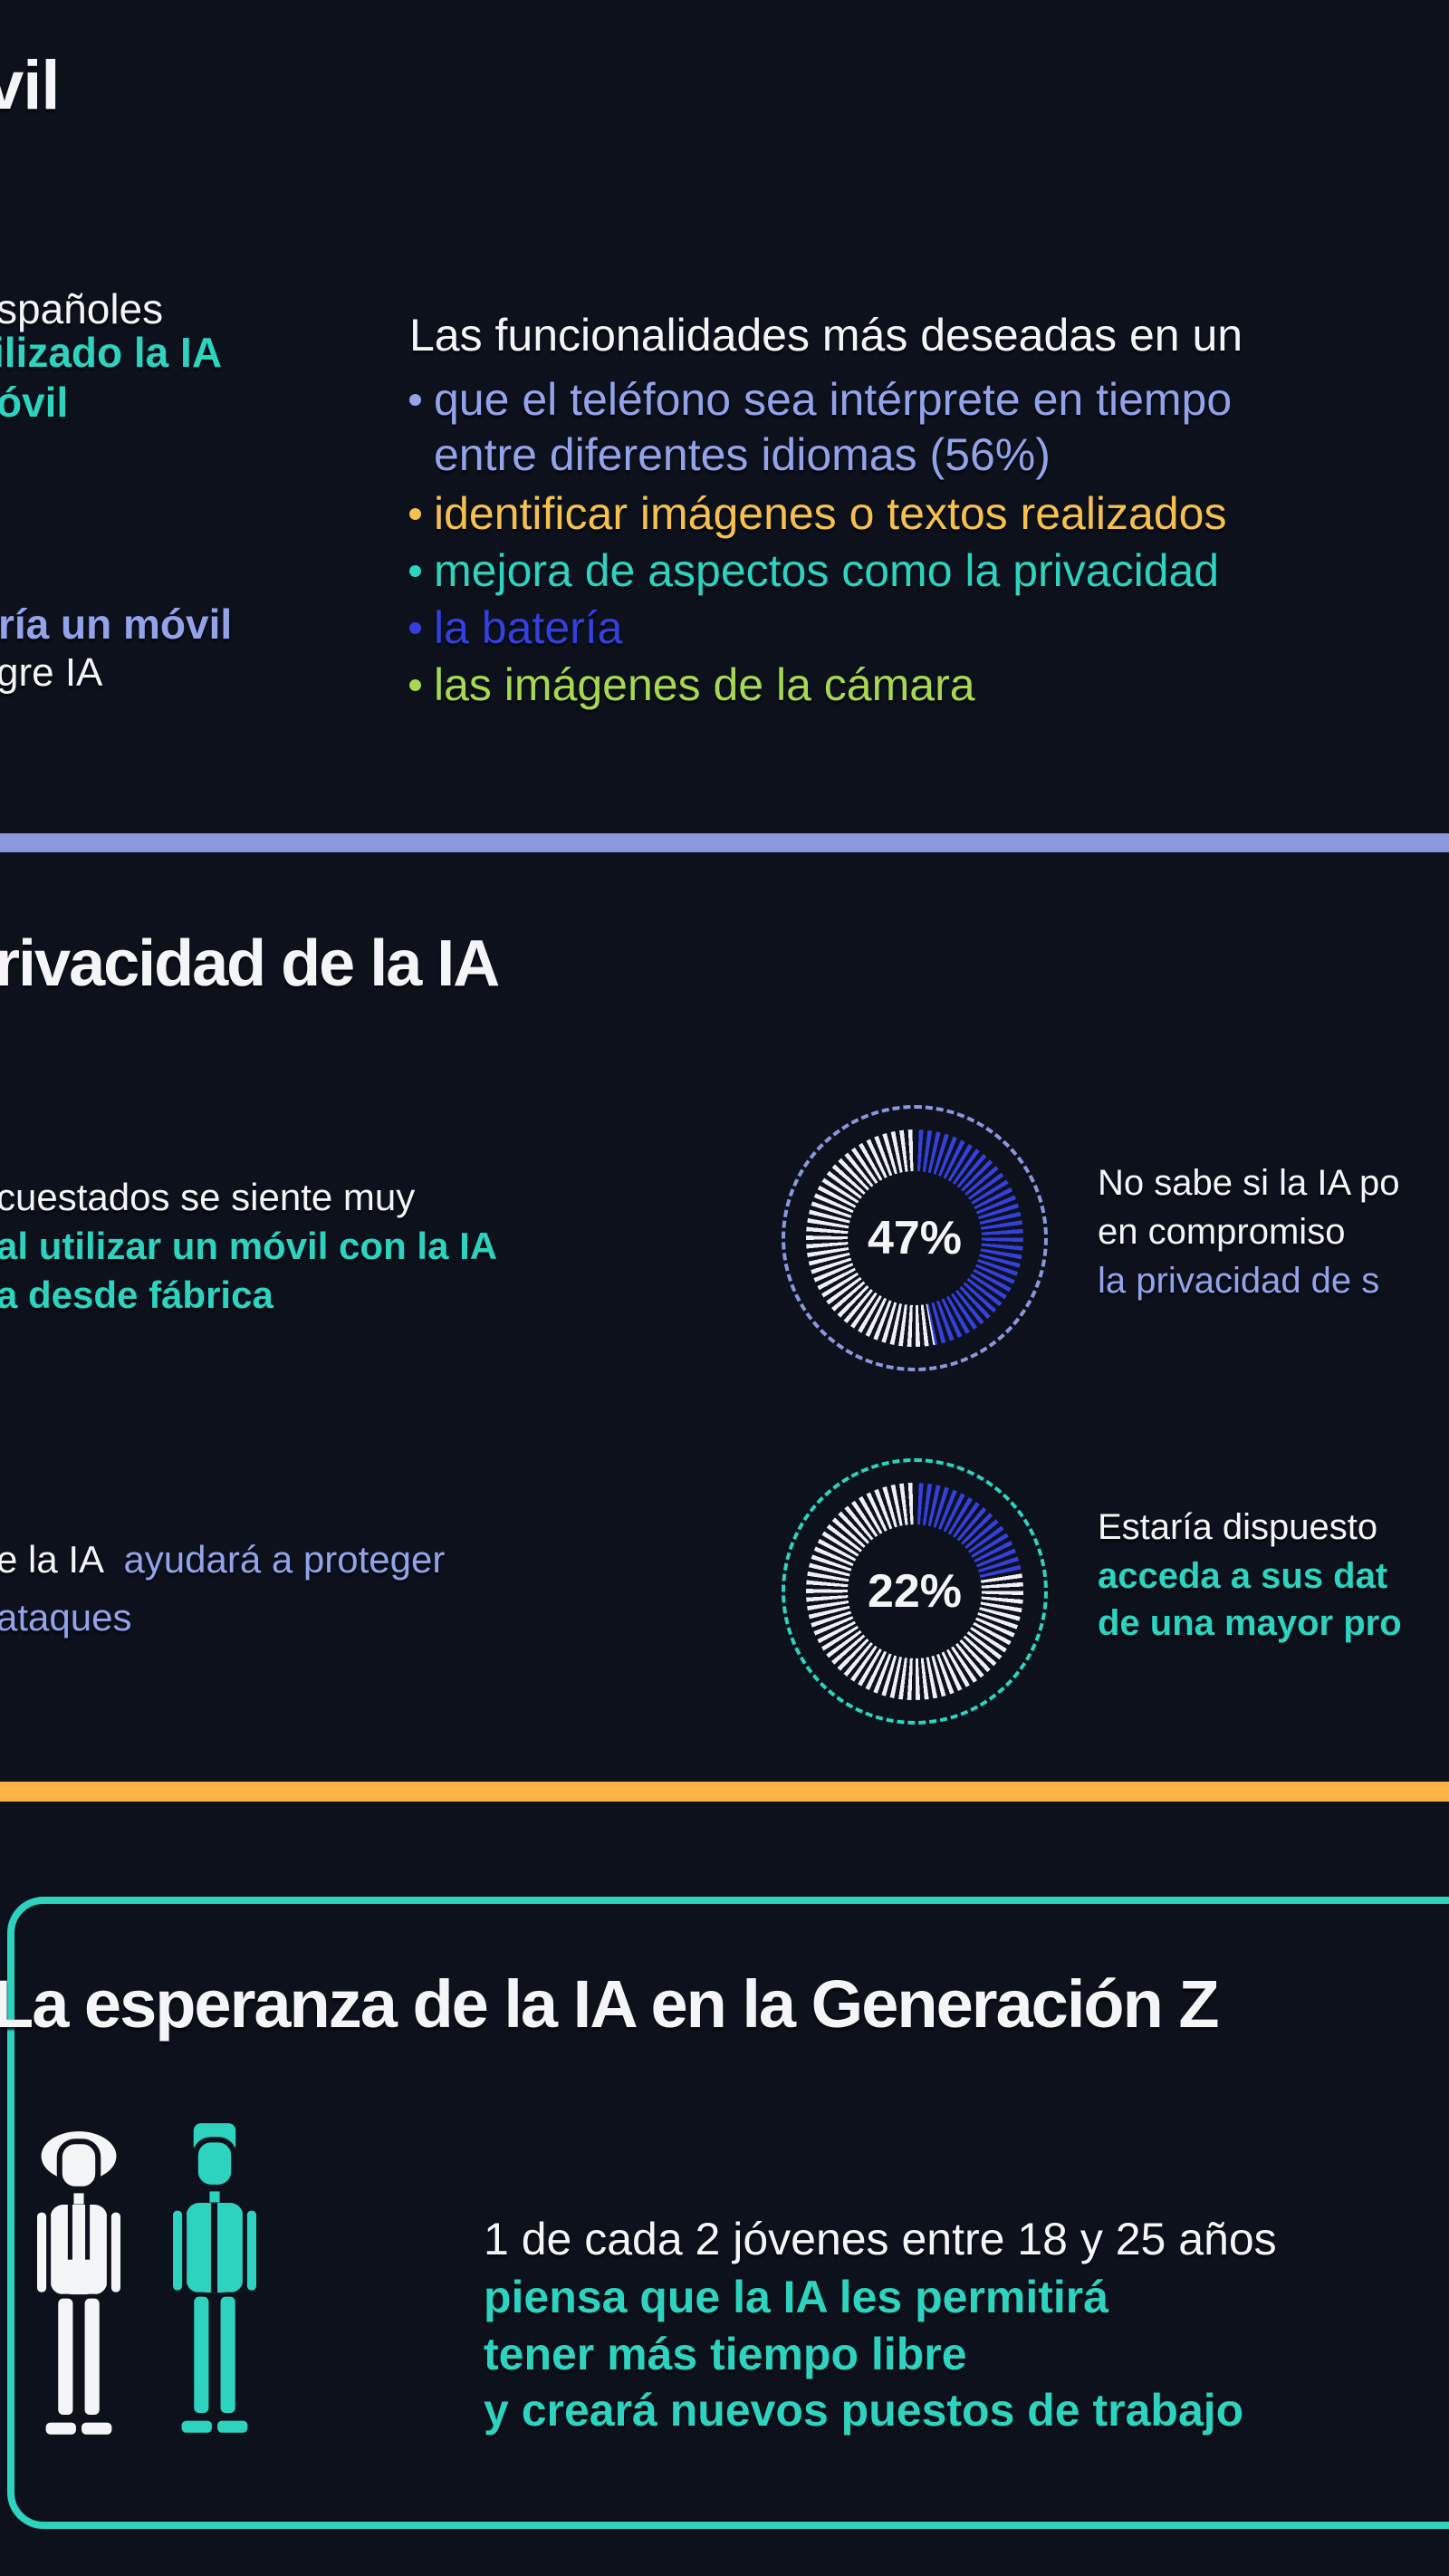  I want to click on feature-label: la batería, so click(528, 627).